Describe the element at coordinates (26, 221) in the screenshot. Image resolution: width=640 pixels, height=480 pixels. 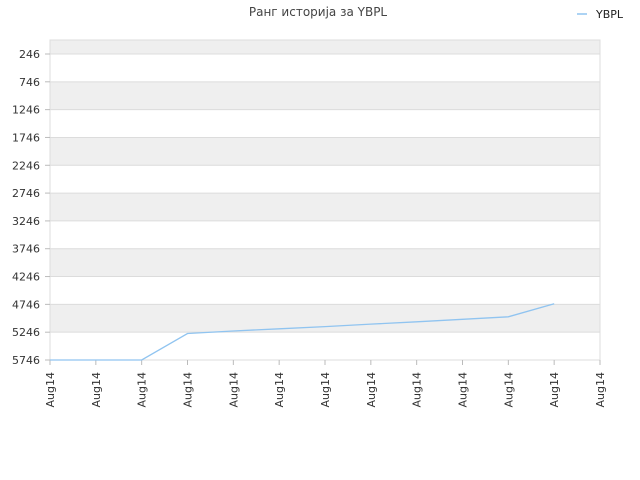
I see `y-tick-label: 3246` at that location.